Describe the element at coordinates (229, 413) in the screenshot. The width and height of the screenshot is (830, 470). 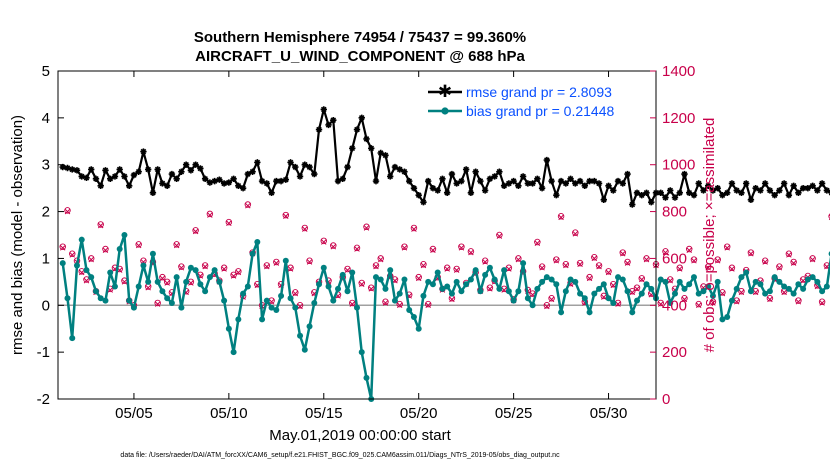
I see `x-tick-label: 05/10` at that location.